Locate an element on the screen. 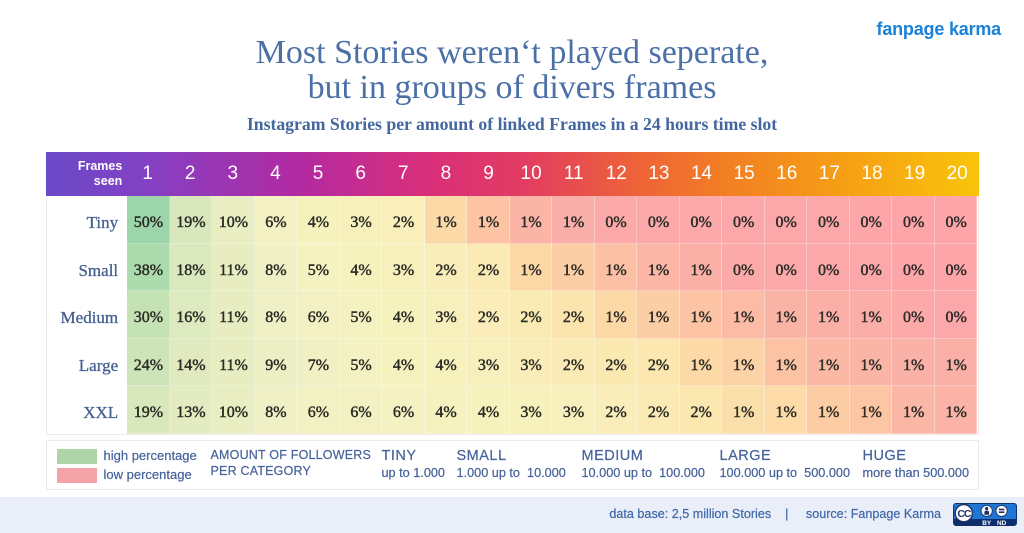 Image resolution: width=1024 pixels, height=533 pixels. svg-text: BY is located at coordinates (987, 523).